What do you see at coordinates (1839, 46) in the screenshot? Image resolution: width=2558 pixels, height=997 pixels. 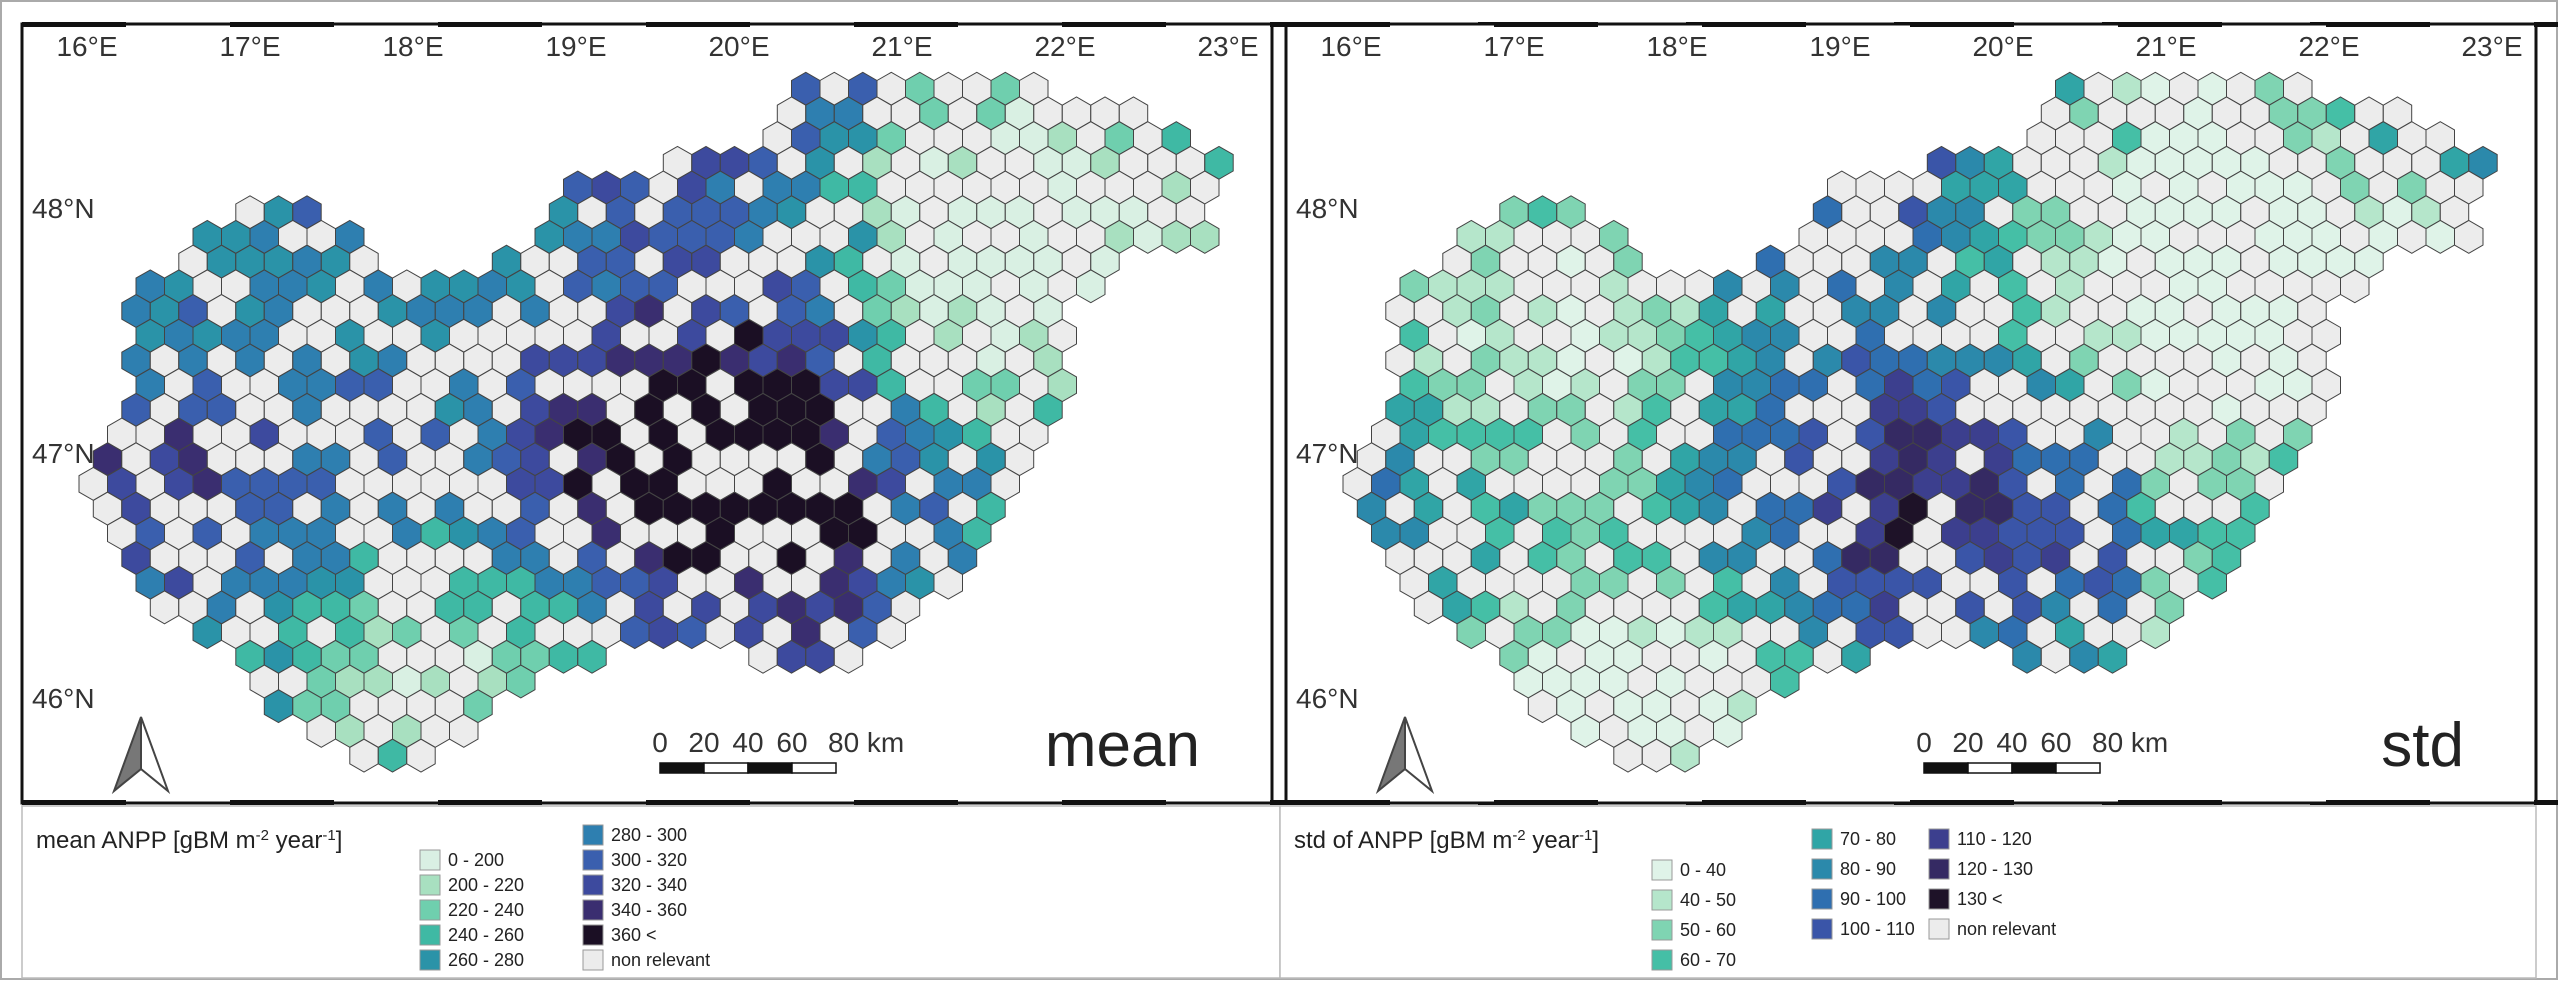 I see `lon-label: 19°E` at bounding box center [1839, 46].